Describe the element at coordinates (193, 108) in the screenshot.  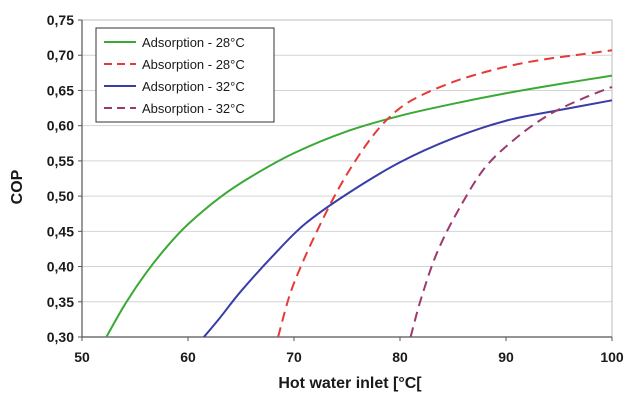
I see `legend-label: Absorption - 32°C` at that location.